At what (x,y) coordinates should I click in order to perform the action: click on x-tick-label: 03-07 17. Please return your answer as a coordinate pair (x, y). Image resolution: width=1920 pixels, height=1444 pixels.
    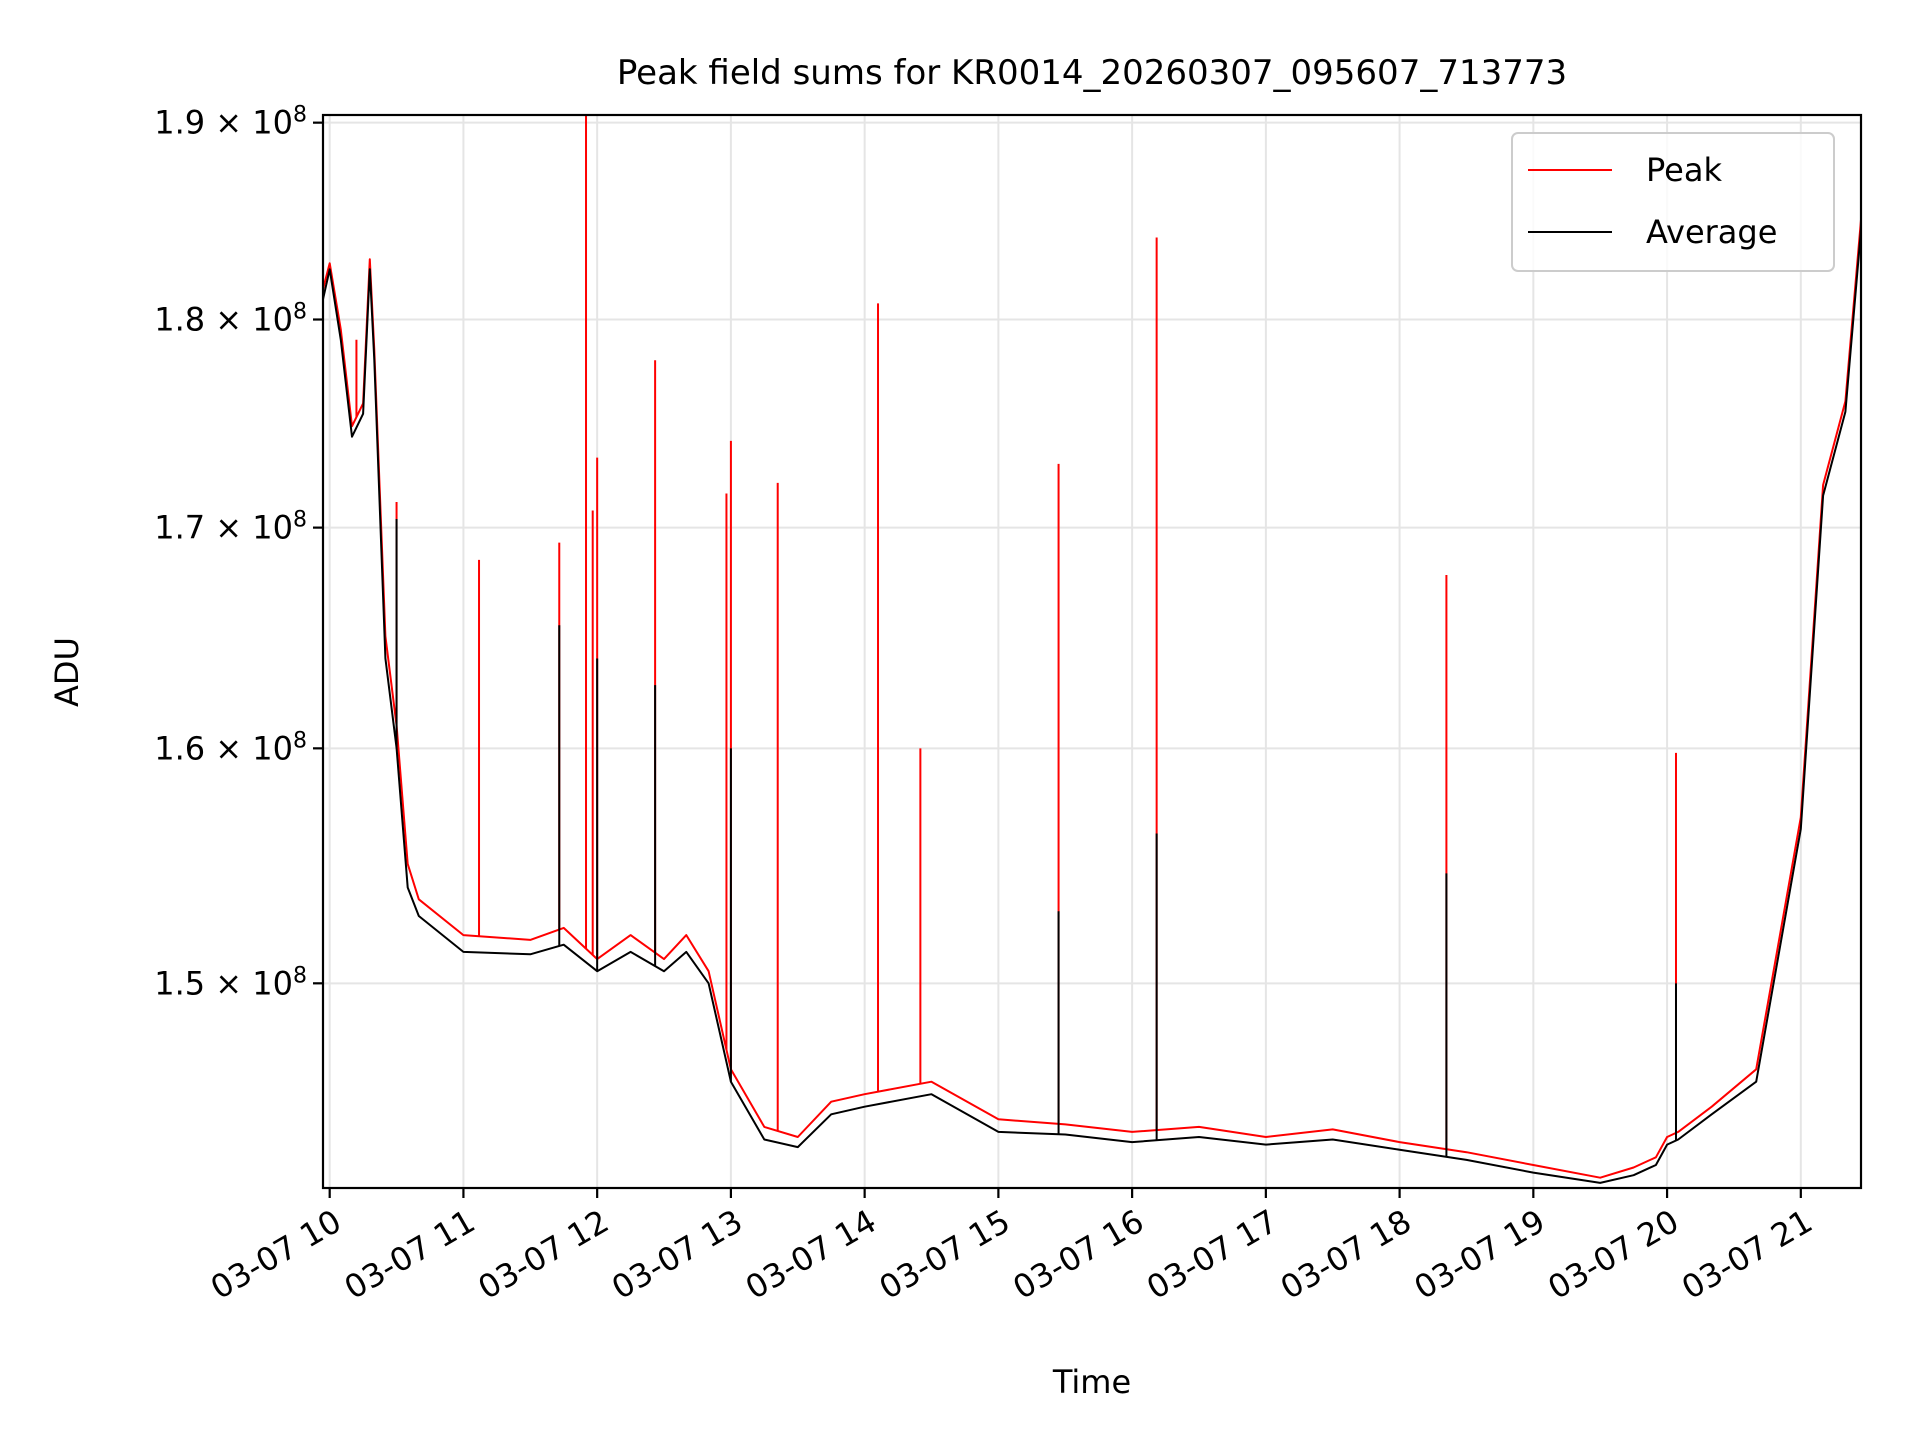
    Looking at the image, I should click on (1212, 1254).